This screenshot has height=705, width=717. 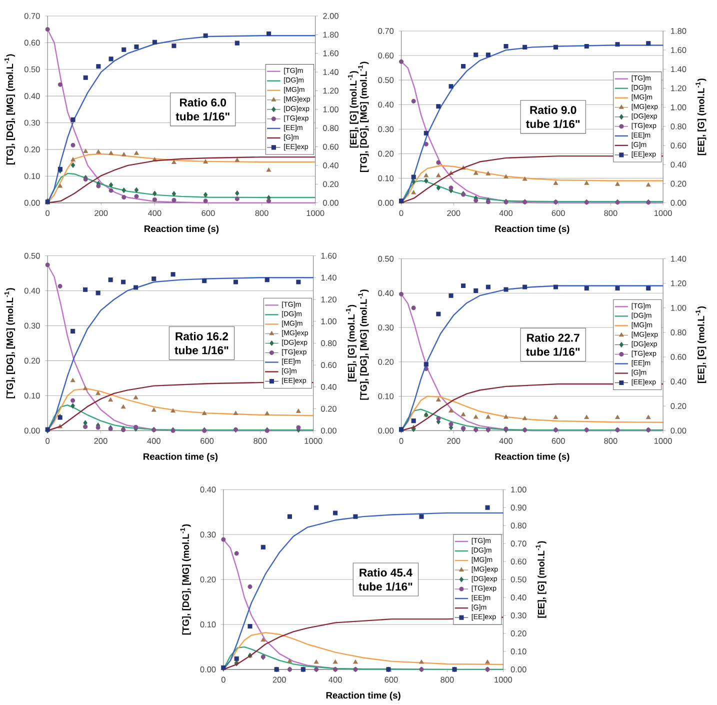 What do you see at coordinates (518, 651) in the screenshot?
I see `y2-tick-label: 0.10` at bounding box center [518, 651].